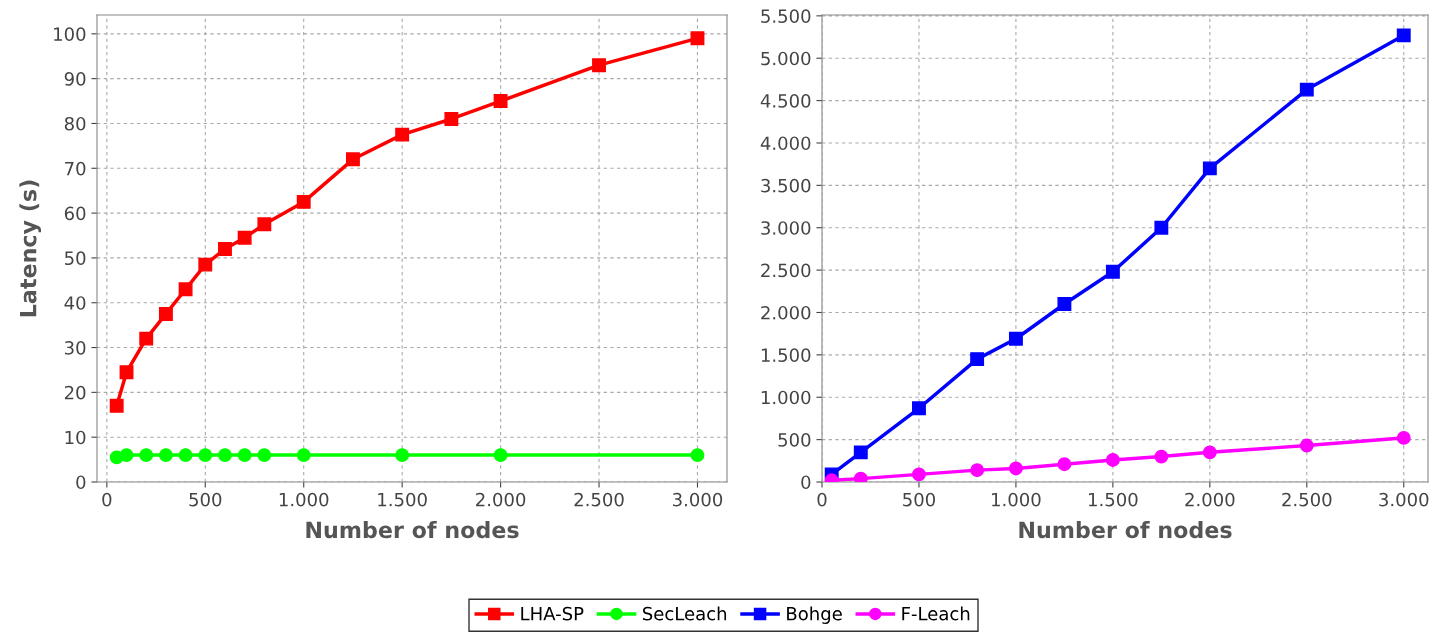 The image size is (1447, 633). What do you see at coordinates (785, 101) in the screenshot?
I see `y-tick-label: 4.500` at bounding box center [785, 101].